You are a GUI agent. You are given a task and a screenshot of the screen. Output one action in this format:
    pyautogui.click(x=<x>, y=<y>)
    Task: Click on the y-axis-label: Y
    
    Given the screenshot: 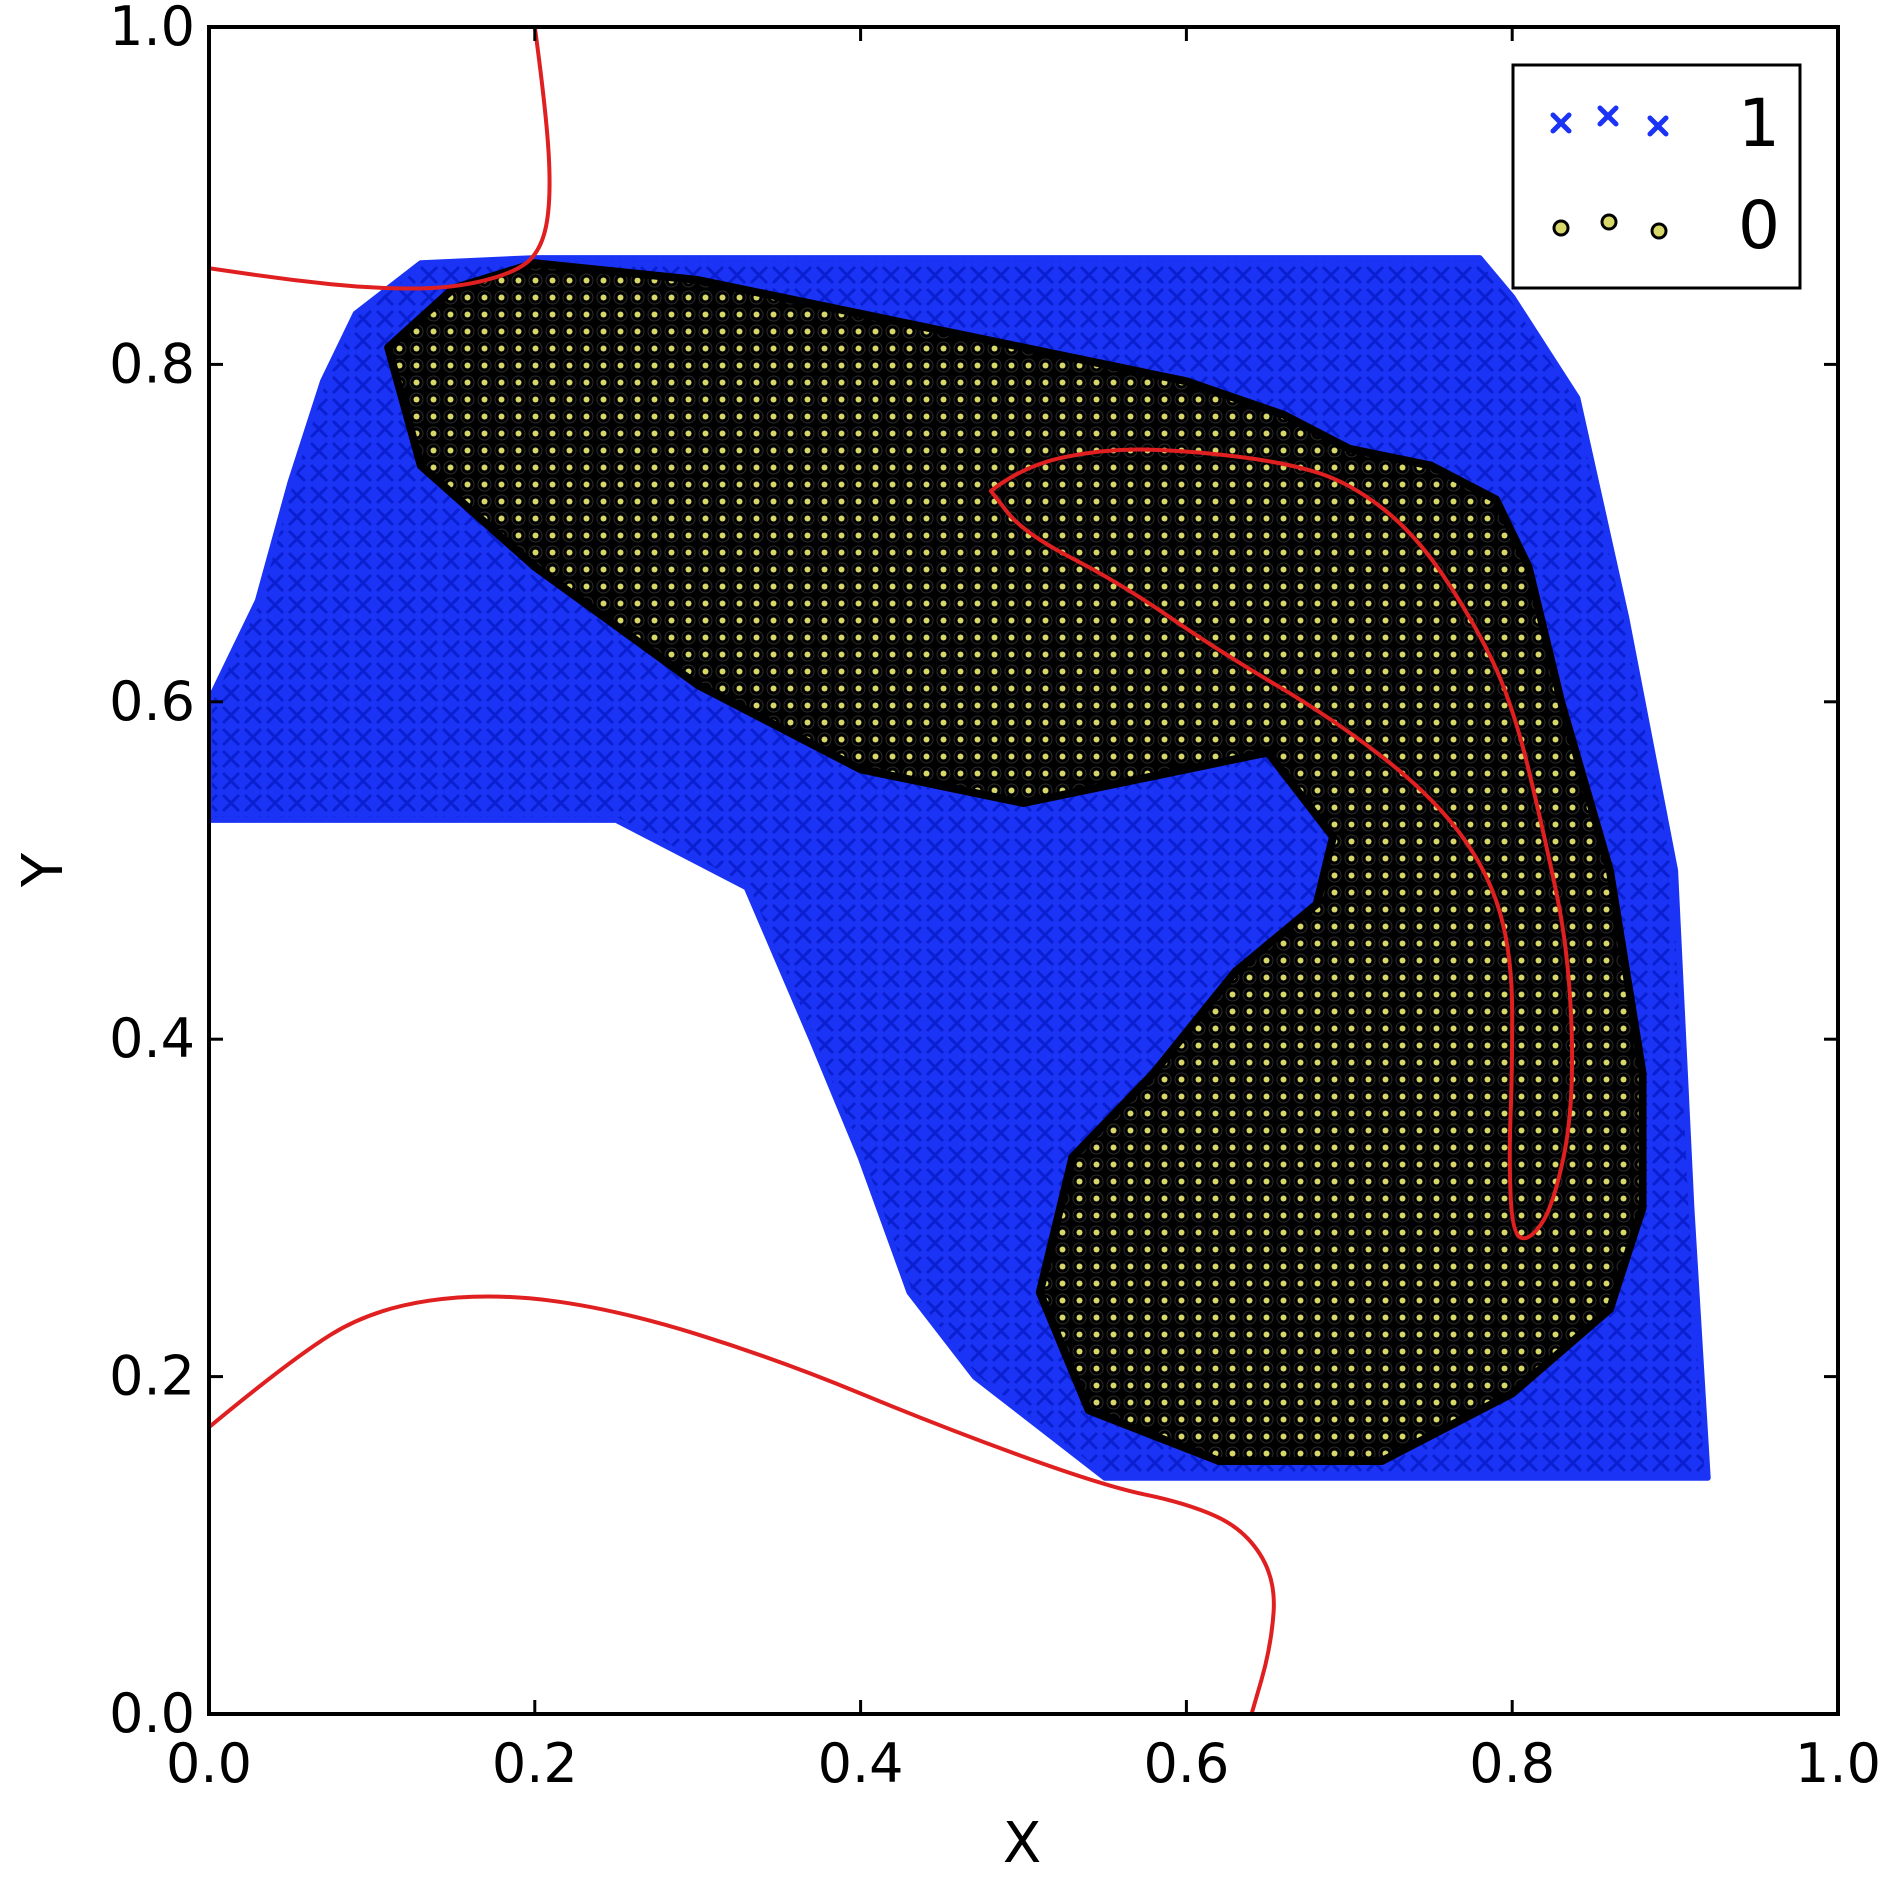 What is the action you would take?
    pyautogui.click(x=43, y=870)
    